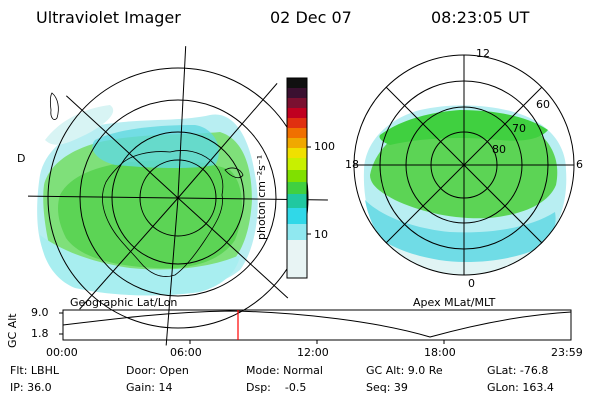 This screenshot has height=400, width=600. Describe the element at coordinates (520, 387) in the screenshot. I see `status-glon: GLon: 163.4` at that location.